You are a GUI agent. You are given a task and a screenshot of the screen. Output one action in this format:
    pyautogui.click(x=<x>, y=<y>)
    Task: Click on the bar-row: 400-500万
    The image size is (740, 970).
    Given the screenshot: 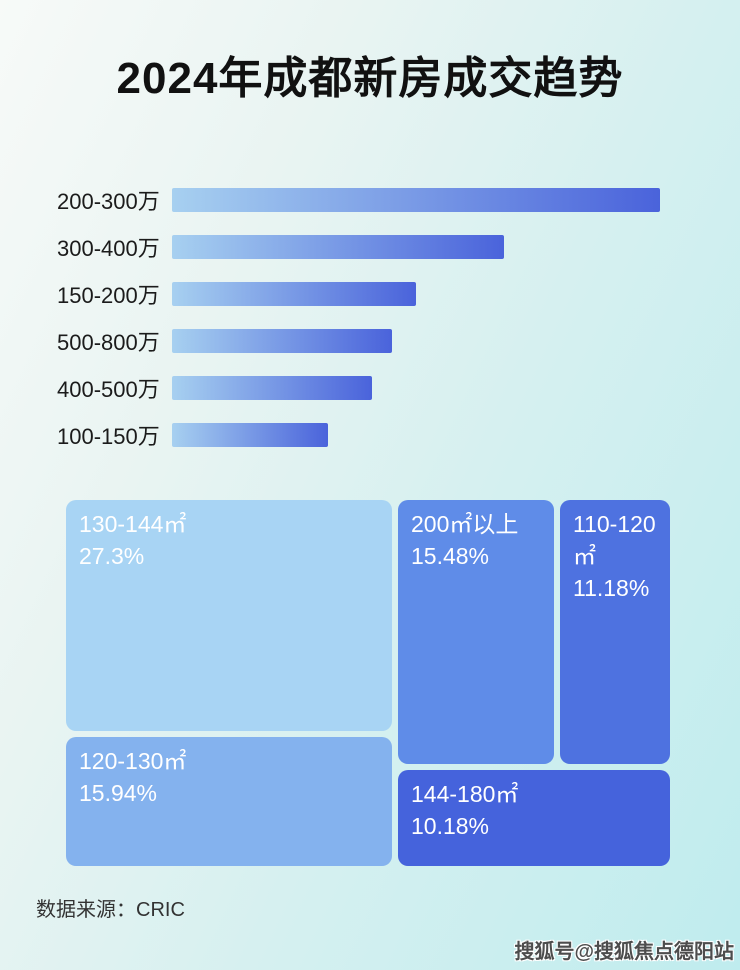 What is the action you would take?
    pyautogui.click(x=370, y=387)
    